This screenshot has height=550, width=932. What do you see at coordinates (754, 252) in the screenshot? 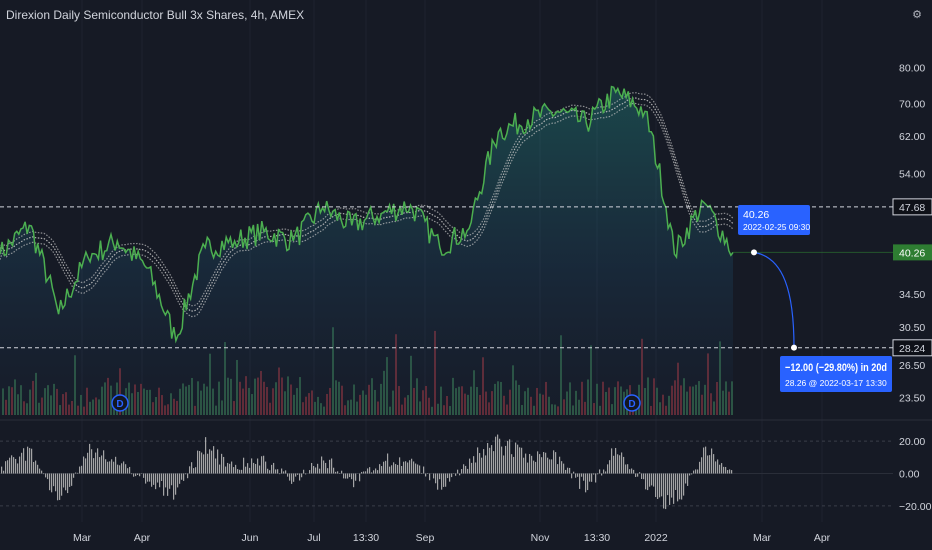
I see `projection-start-point` at bounding box center [754, 252].